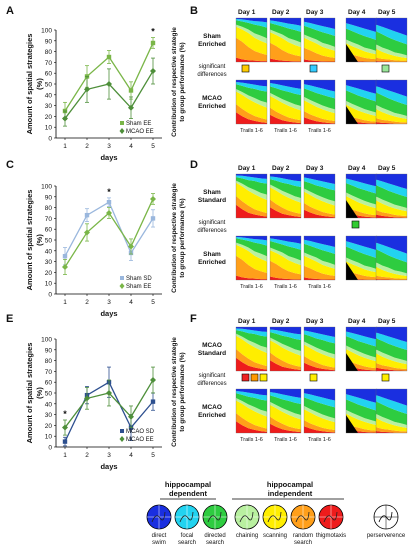 This screenshot has width=416, height=550. Describe the element at coordinates (386, 536) in the screenshot. I see `legend-item-label: perserverence` at that location.